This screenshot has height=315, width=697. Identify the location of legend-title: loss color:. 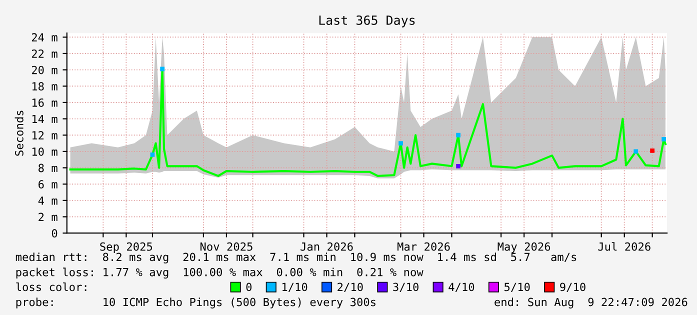
(51, 287).